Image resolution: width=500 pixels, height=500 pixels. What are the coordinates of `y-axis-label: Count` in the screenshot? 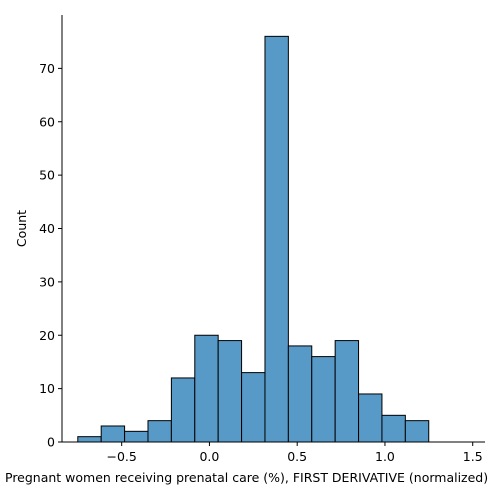 It's located at (21, 228).